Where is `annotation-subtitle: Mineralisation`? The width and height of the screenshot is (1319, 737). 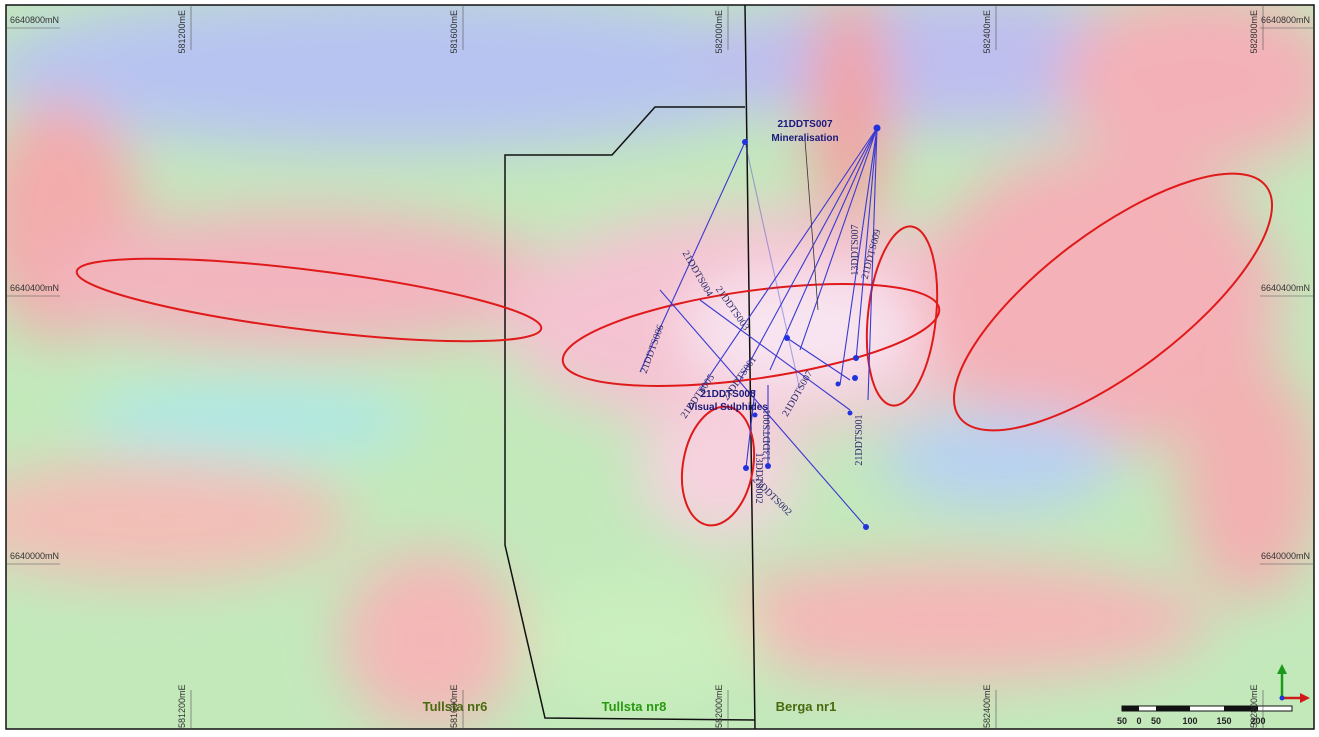
annotation-subtitle: Mineralisation is located at coordinates (804, 138).